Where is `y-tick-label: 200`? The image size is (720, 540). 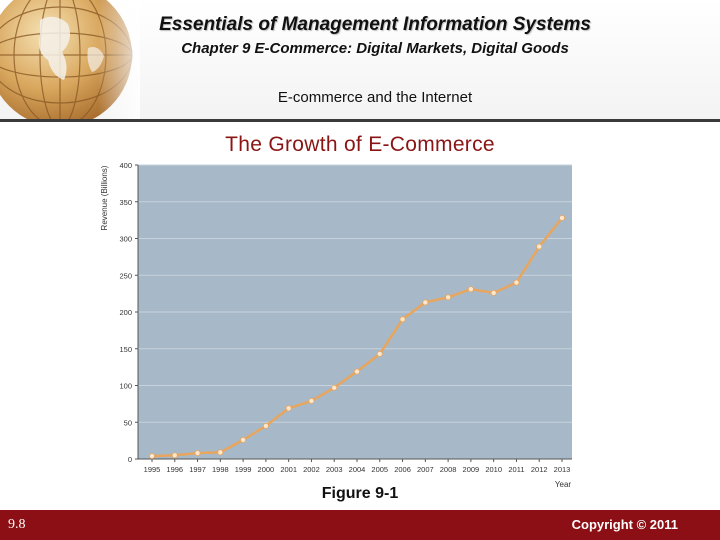 y-tick-label: 200 is located at coordinates (125, 312).